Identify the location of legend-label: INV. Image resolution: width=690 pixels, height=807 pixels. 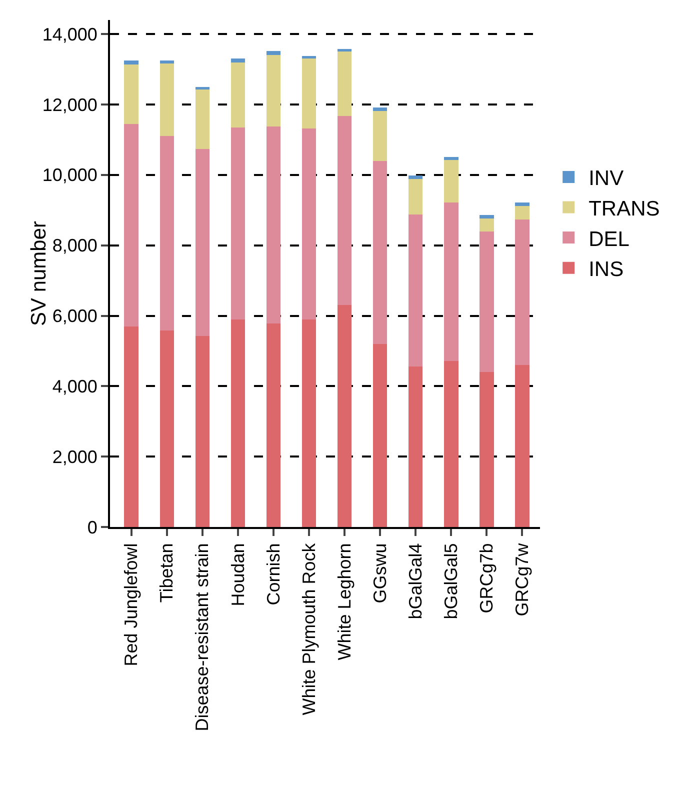
(606, 178).